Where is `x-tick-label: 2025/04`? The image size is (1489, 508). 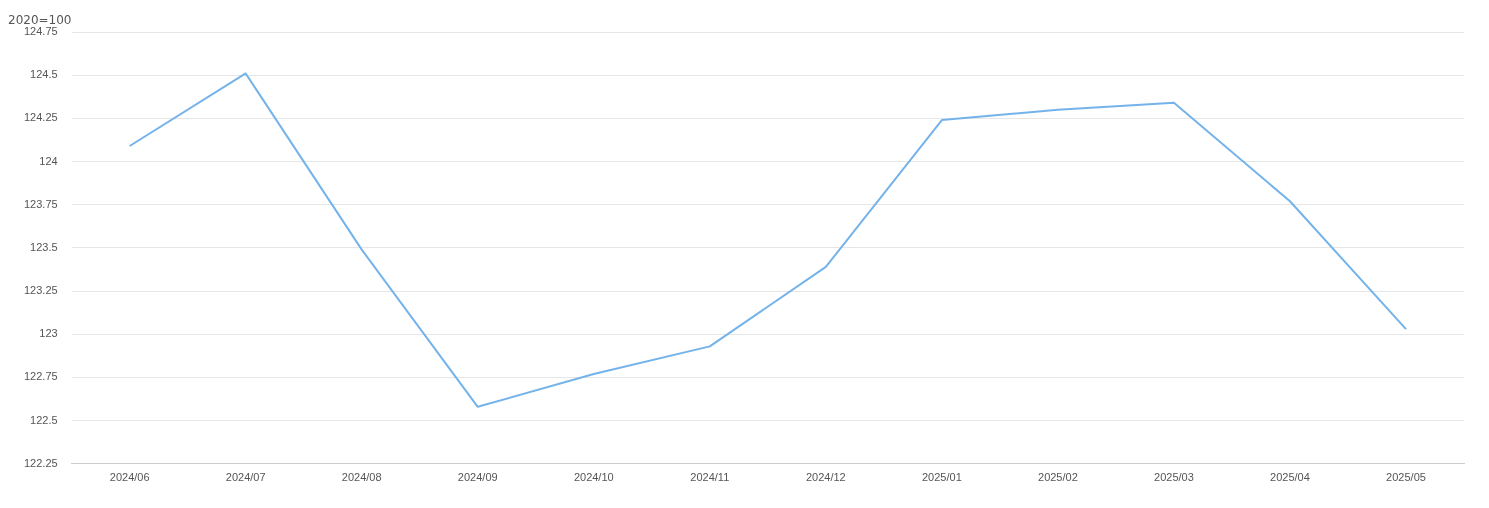
x-tick-label: 2025/04 is located at coordinates (1290, 477).